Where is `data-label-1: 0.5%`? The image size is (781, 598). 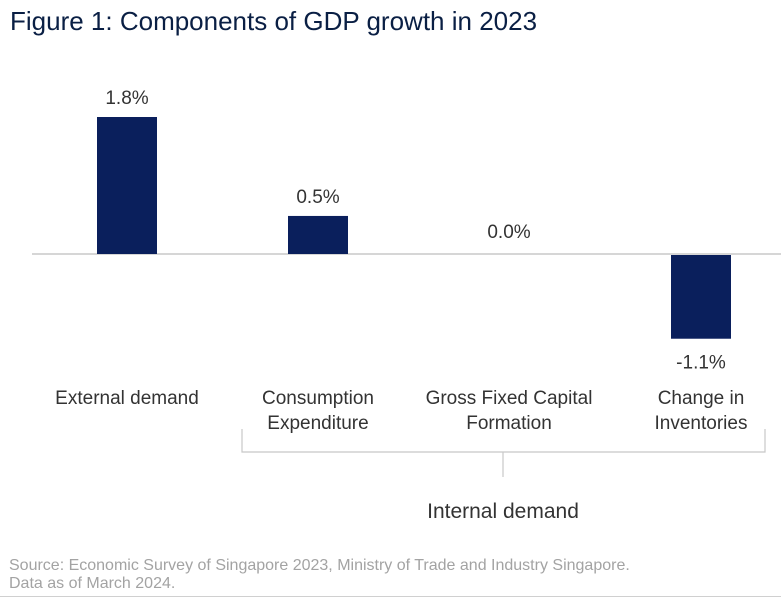 data-label-1: 0.5% is located at coordinates (317, 197).